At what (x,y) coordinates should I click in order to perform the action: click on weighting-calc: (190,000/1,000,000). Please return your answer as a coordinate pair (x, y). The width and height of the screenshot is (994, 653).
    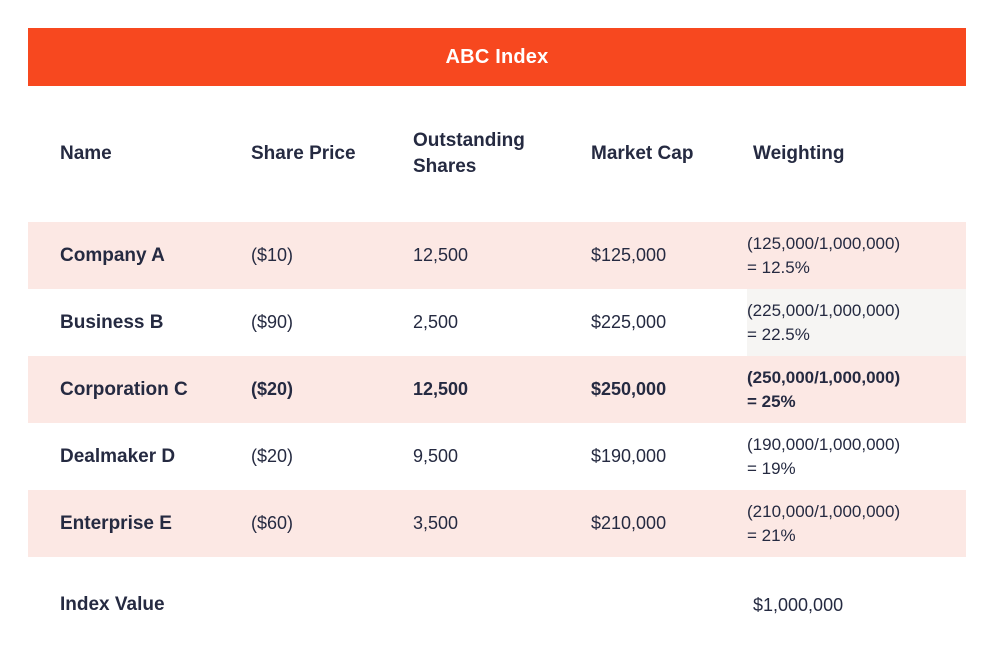
    Looking at the image, I should click on (824, 444).